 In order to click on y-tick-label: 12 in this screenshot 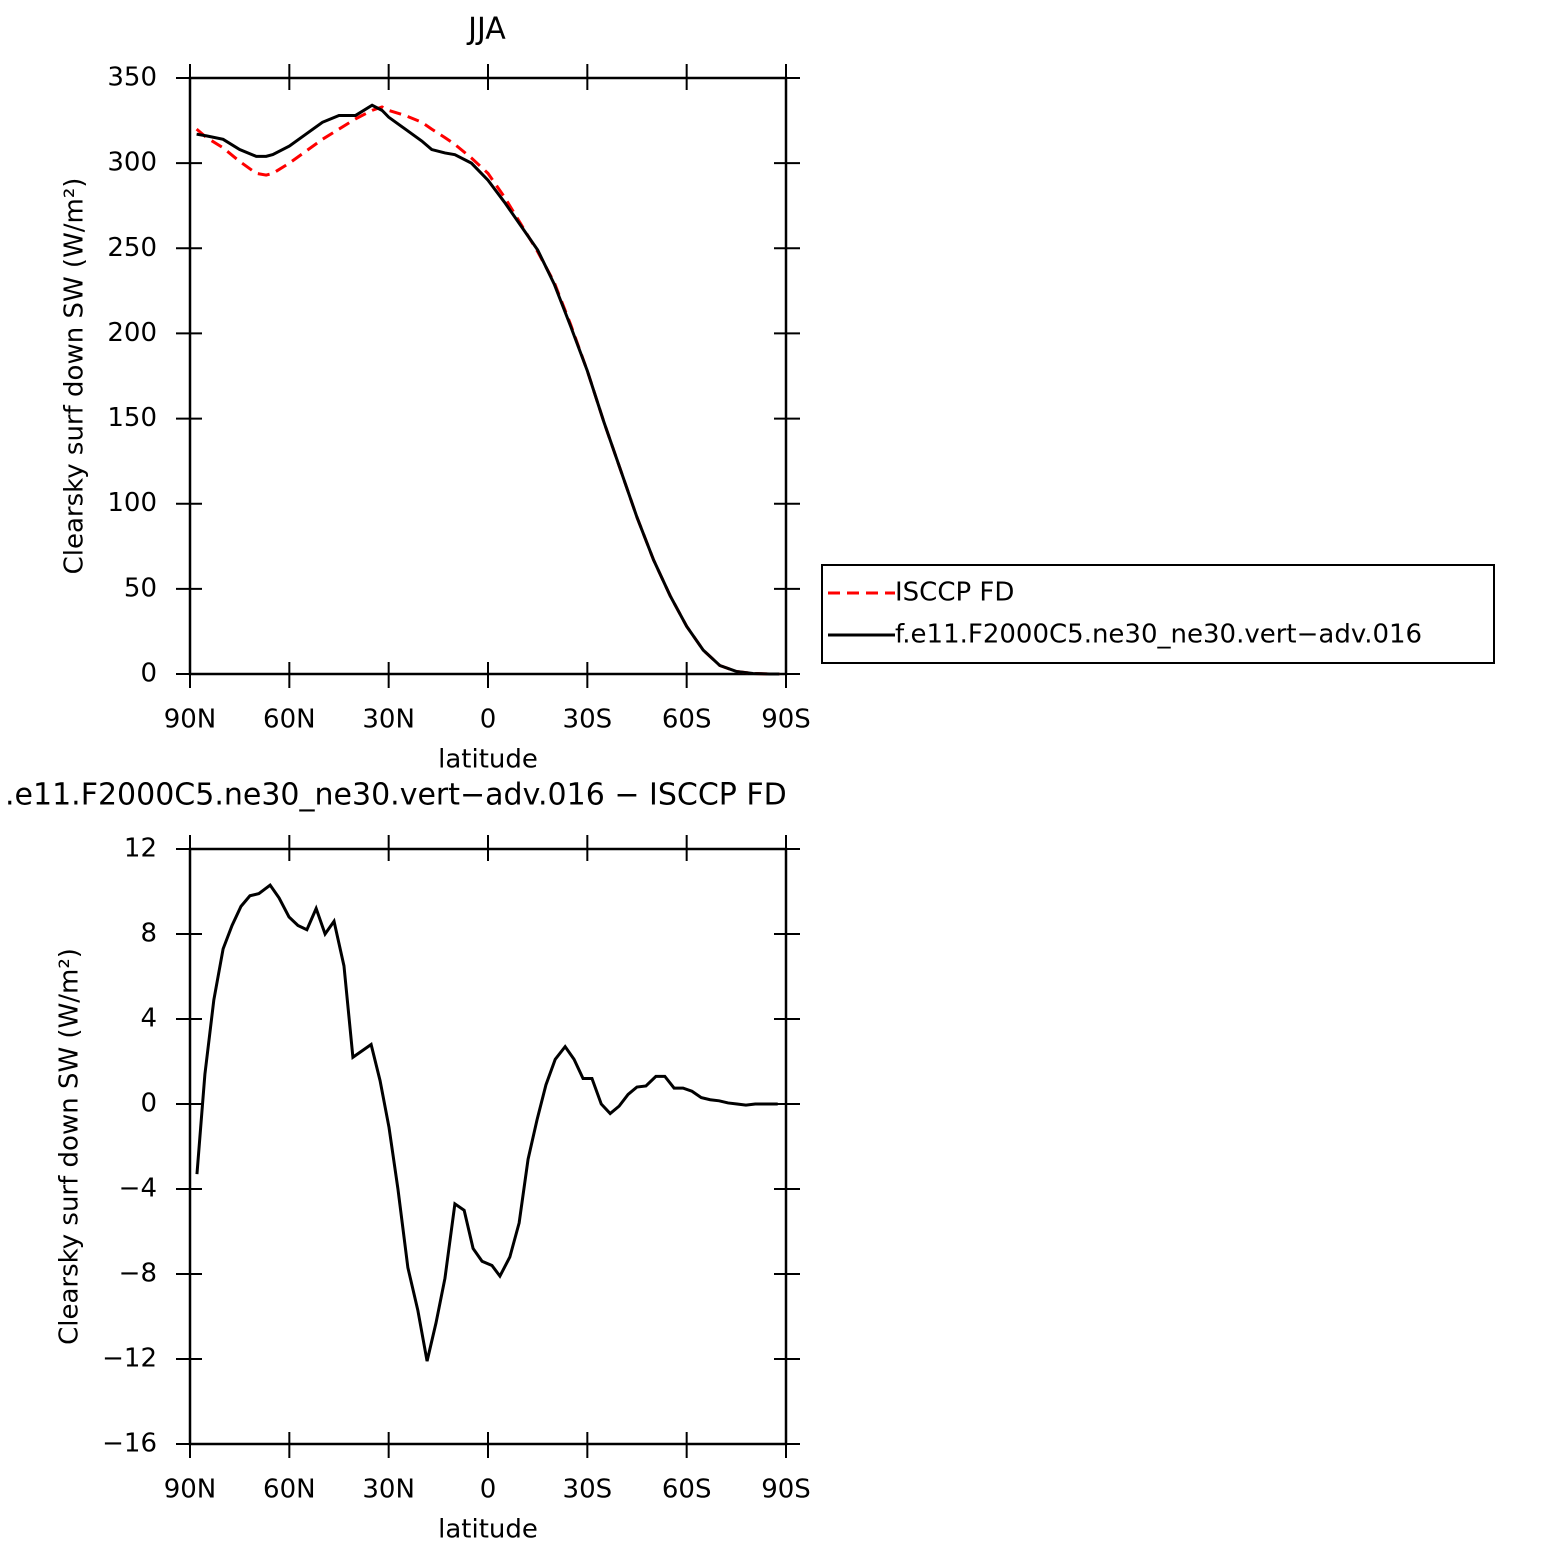, I will do `click(140, 849)`.